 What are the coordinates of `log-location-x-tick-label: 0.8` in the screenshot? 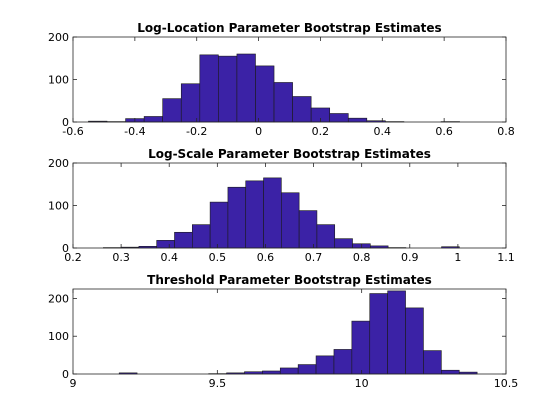 It's located at (506, 131).